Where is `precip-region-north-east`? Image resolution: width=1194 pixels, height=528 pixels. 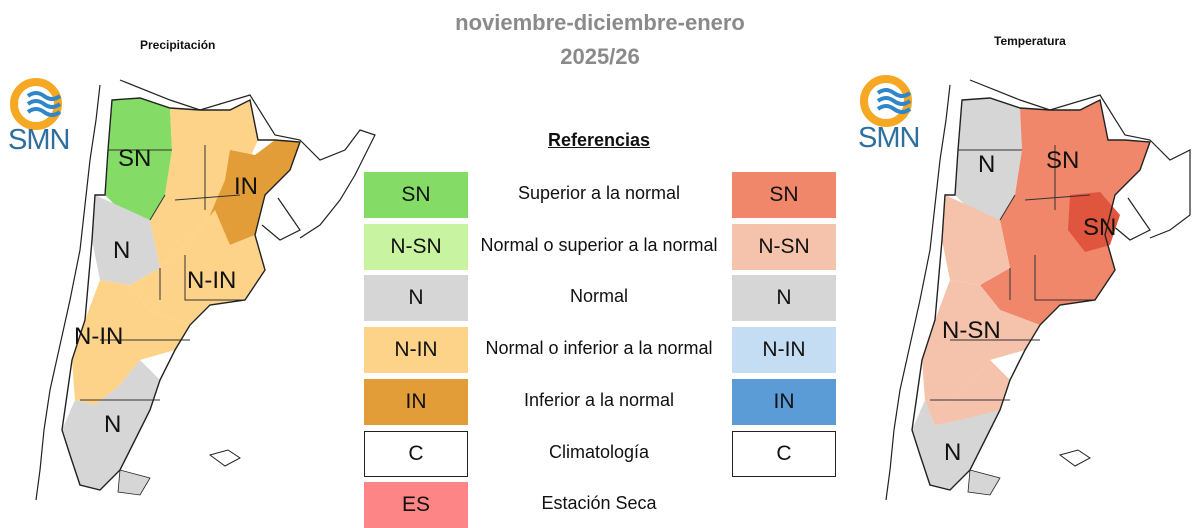
precip-region-north-east is located at coordinates (255, 192).